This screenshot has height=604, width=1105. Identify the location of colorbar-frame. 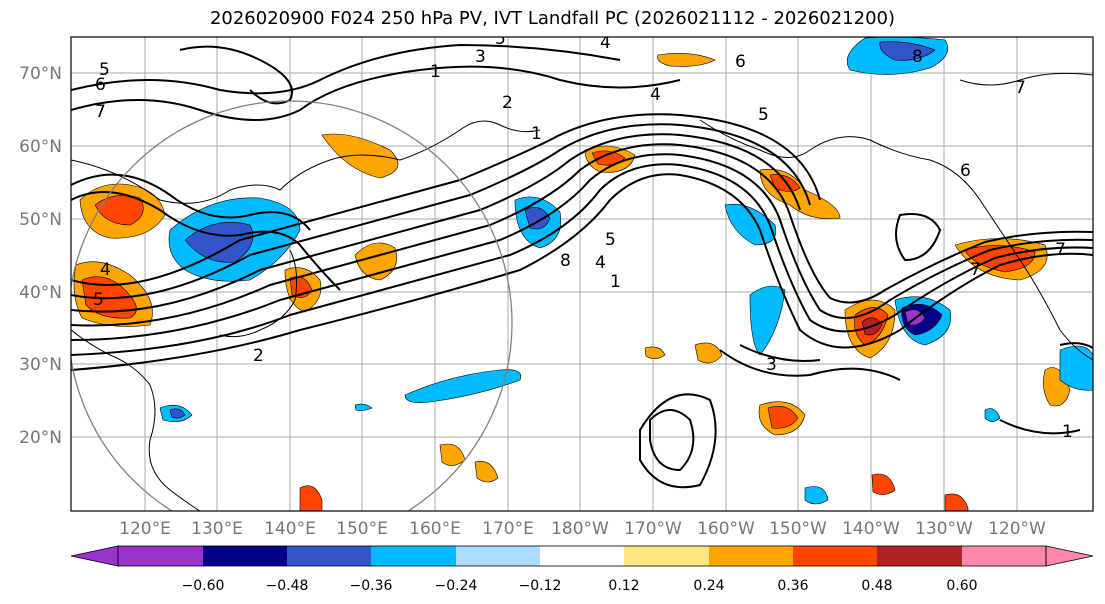
(582, 556).